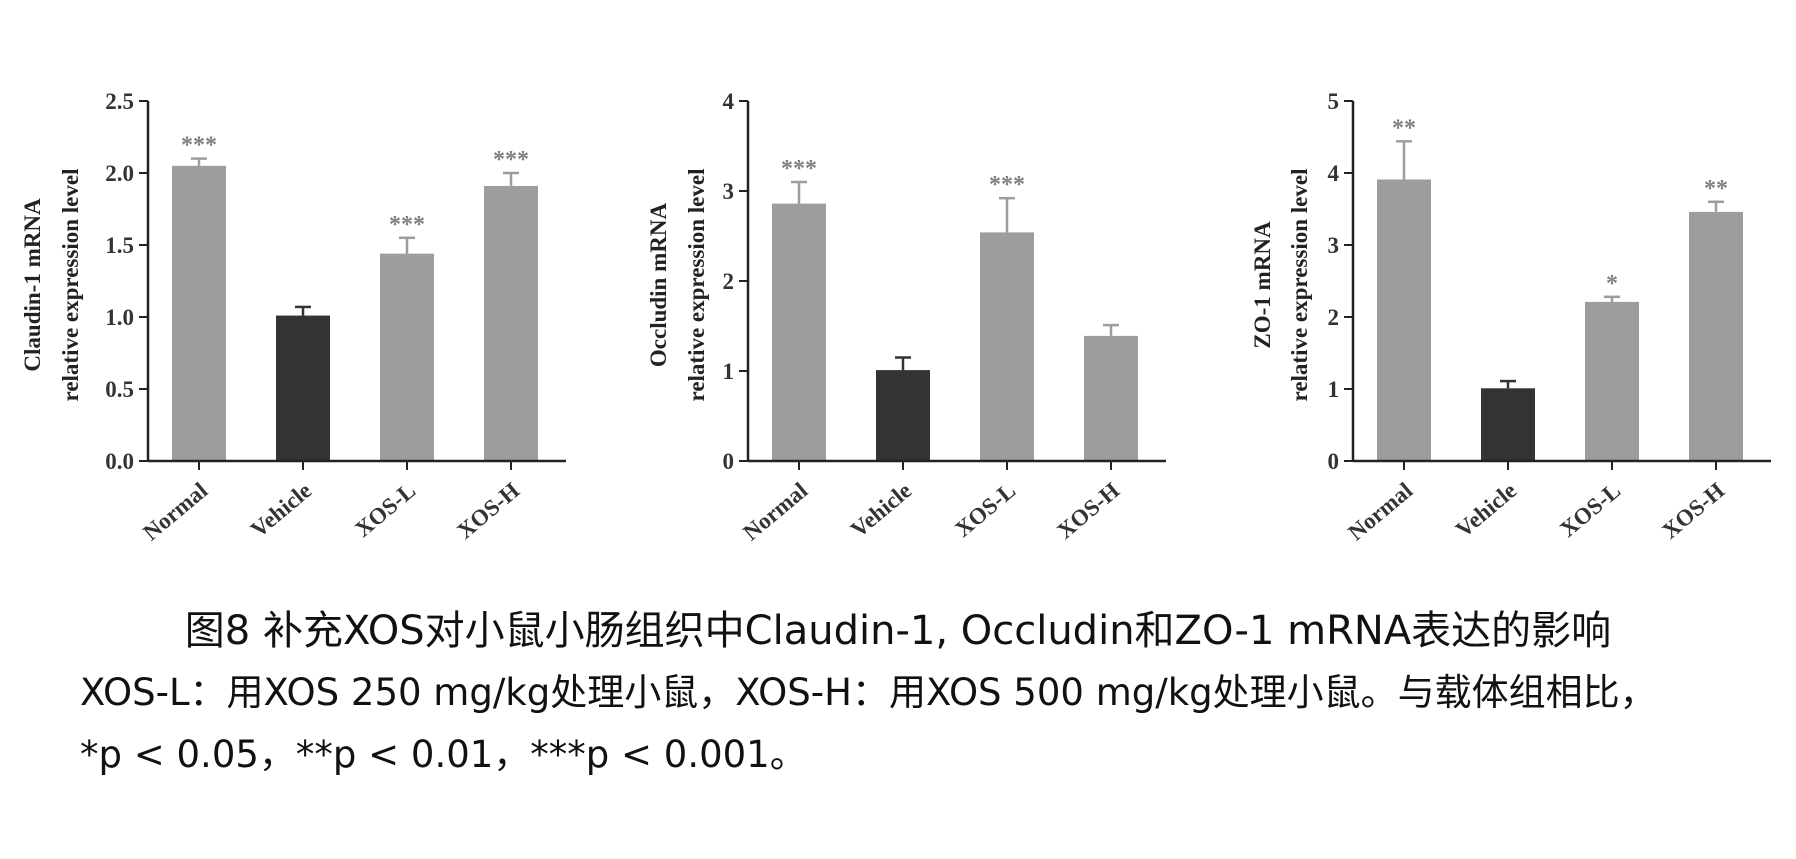  What do you see at coordinates (1716, 189) in the screenshot?
I see `significance-xos-h: **` at bounding box center [1716, 189].